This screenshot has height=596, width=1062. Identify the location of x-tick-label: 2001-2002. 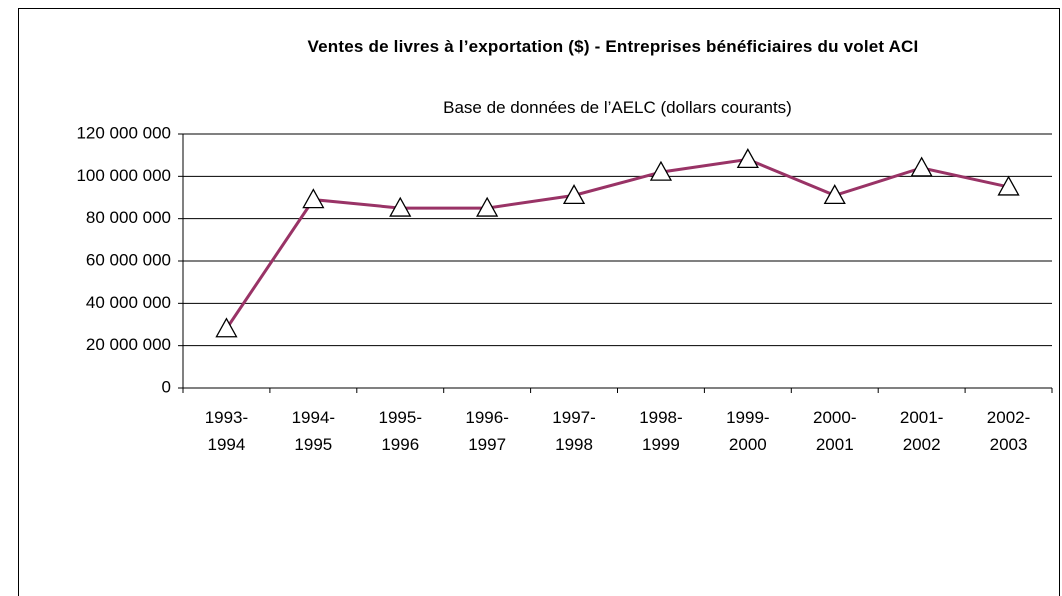
(921, 431).